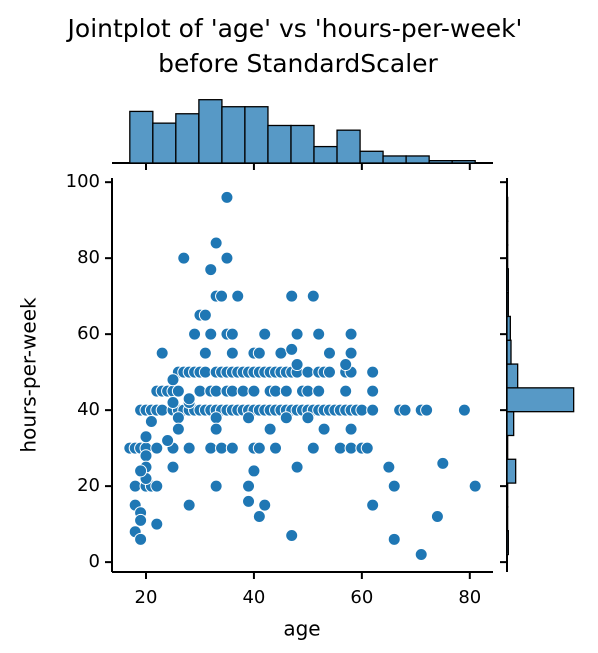 The image size is (598, 653). Describe the element at coordinates (146, 597) in the screenshot. I see `x-tick-label: 20` at that location.